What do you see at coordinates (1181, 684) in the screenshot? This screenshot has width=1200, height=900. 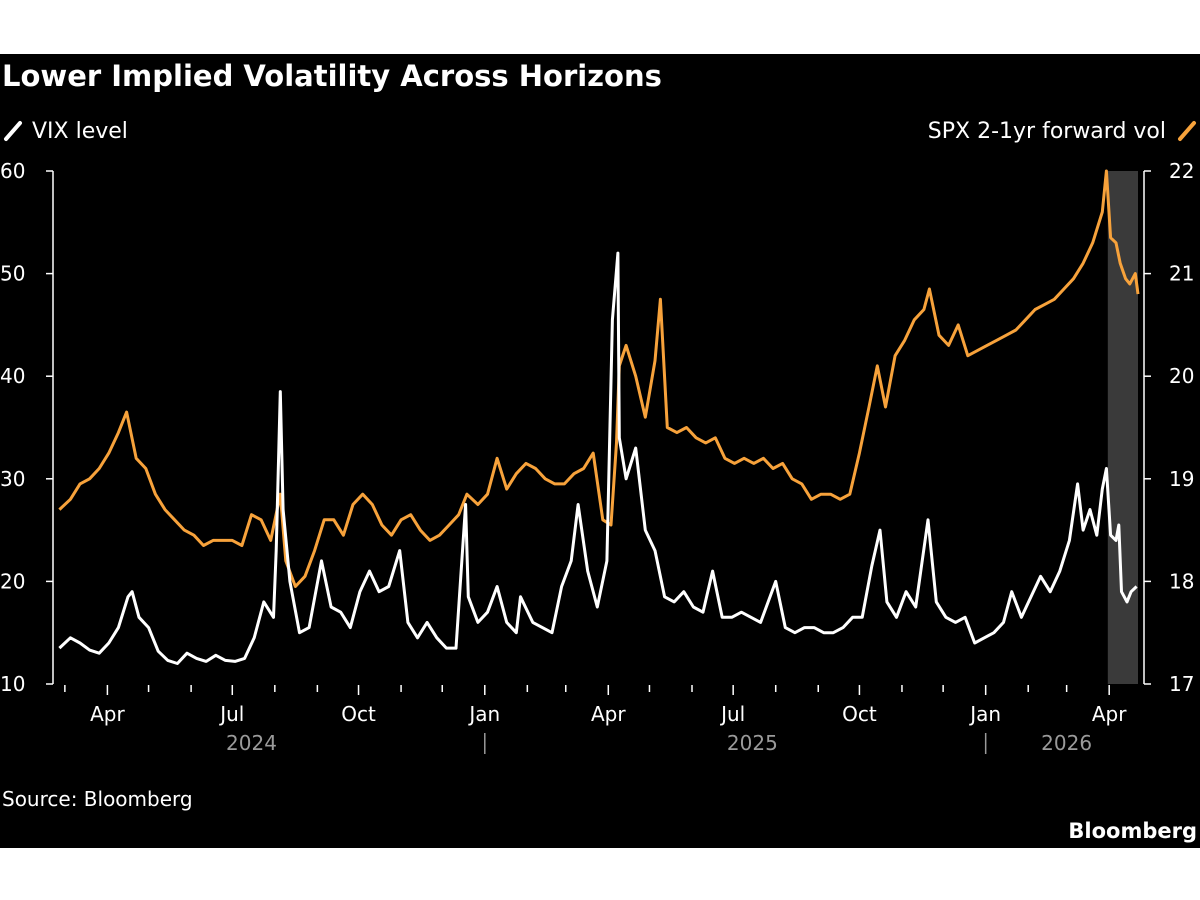 I see `right-axis-tick-label: 17` at bounding box center [1181, 684].